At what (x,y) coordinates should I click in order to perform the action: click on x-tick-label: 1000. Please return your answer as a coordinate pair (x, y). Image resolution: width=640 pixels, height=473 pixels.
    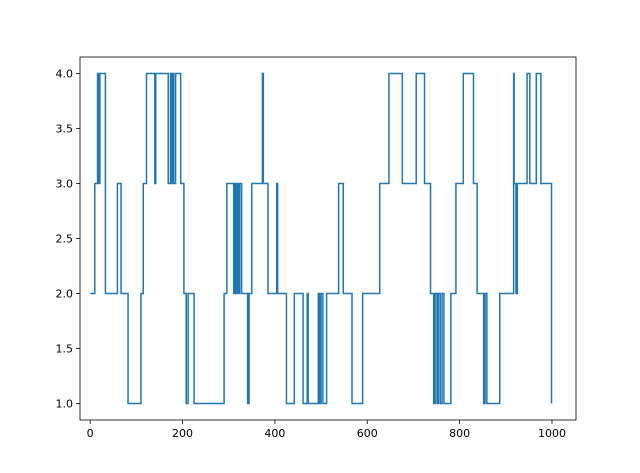
    Looking at the image, I should click on (552, 433).